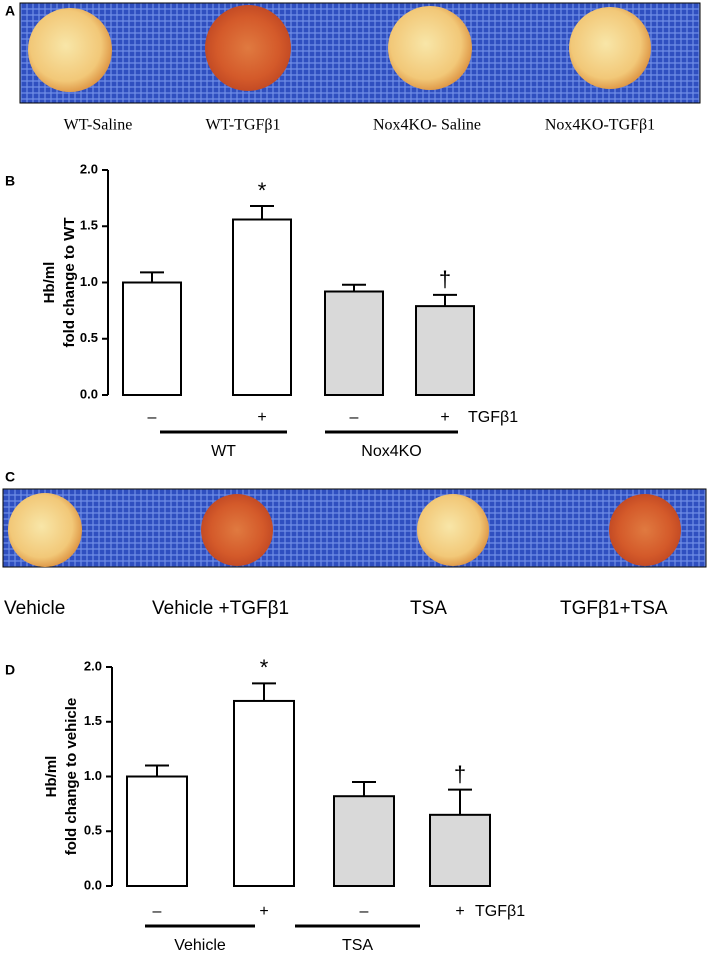 The width and height of the screenshot is (709, 958). I want to click on group-label: Vehicle, so click(200, 945).